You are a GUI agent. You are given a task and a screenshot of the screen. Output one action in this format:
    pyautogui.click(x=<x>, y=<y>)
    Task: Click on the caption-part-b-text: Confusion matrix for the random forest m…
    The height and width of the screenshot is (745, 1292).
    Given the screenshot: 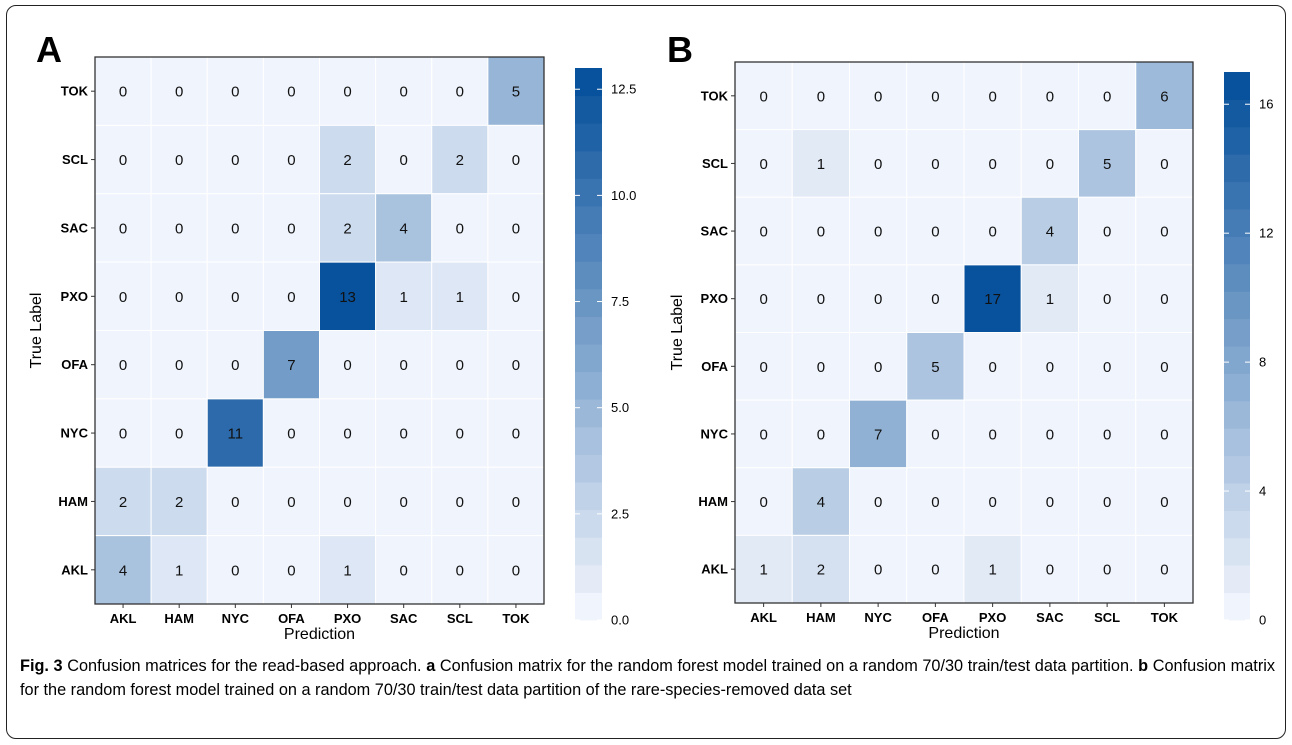 What is the action you would take?
    pyautogui.click(x=647, y=678)
    